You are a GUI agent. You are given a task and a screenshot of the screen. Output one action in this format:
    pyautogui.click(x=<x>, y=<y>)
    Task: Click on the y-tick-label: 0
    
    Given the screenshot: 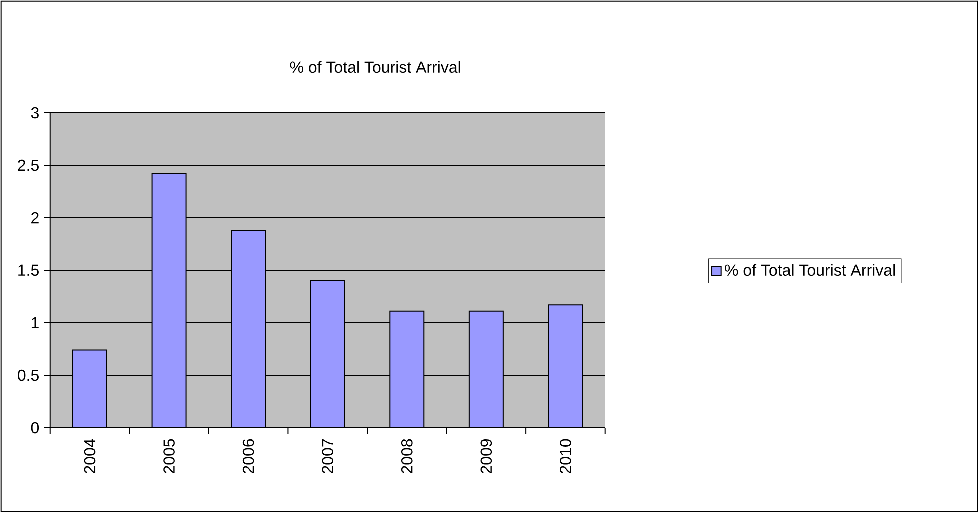 What is the action you would take?
    pyautogui.click(x=35, y=428)
    